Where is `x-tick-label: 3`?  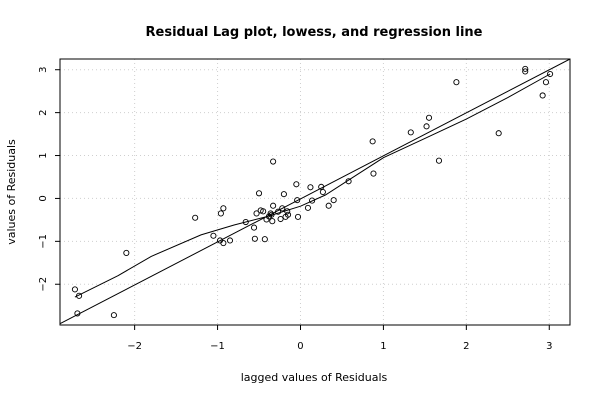
x-tick-label: 3 is located at coordinates (549, 346).